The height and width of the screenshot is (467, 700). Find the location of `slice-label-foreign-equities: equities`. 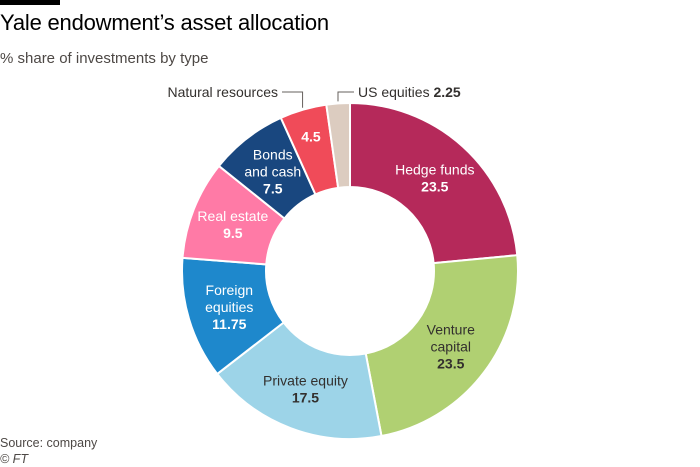

slice-label-foreign-equities: equities is located at coordinates (229, 307).